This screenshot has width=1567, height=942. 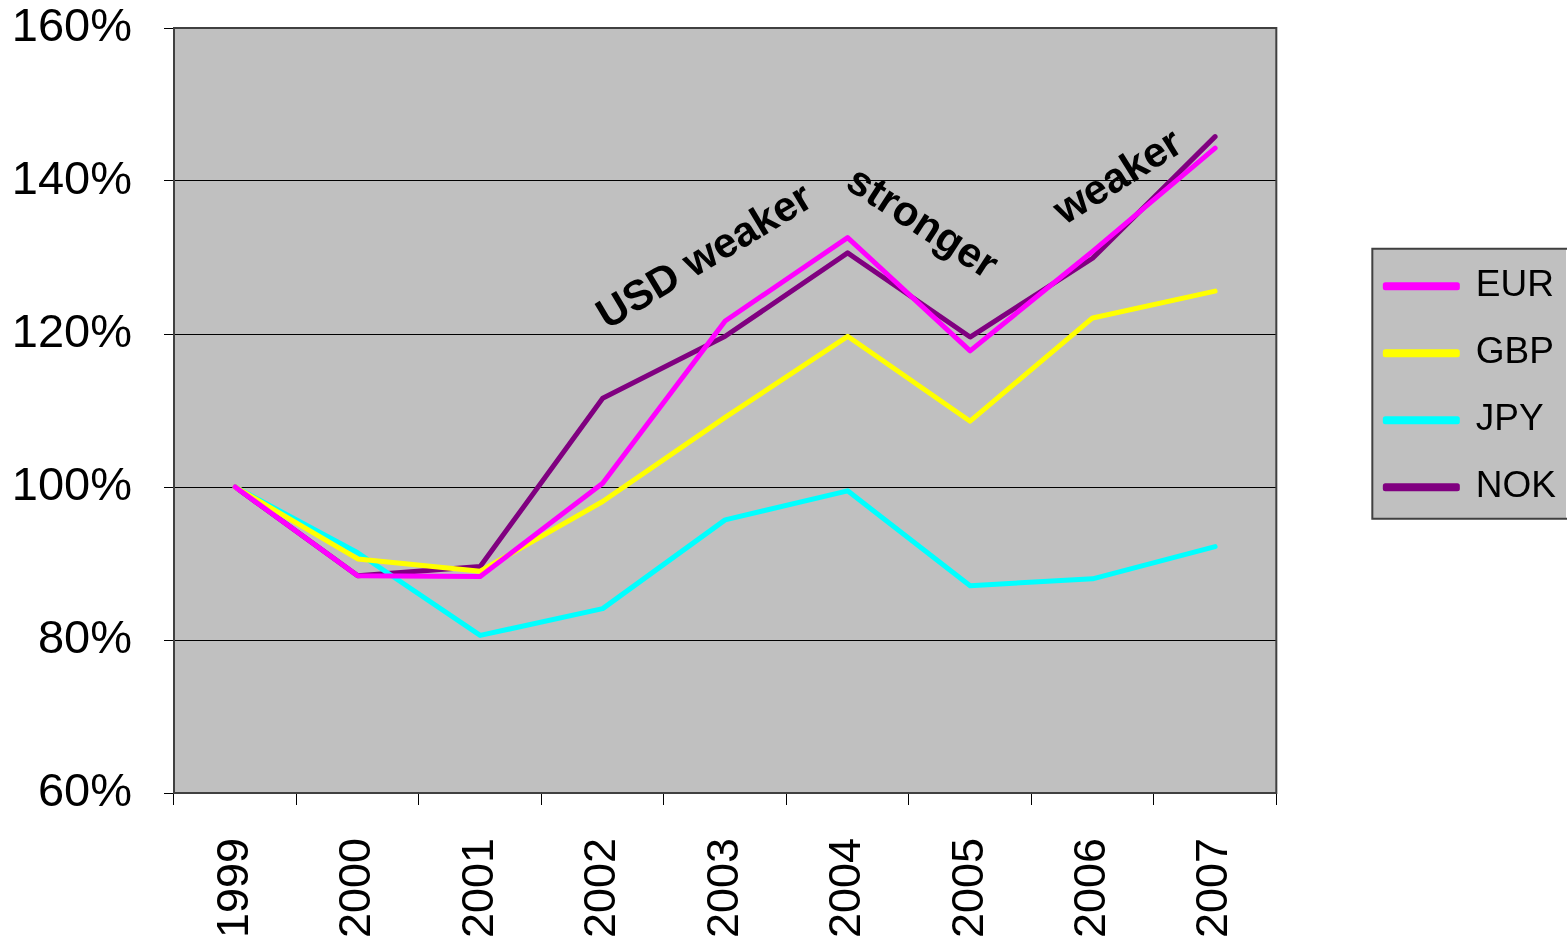 I want to click on legend-label: GBP, so click(x=1514, y=351).